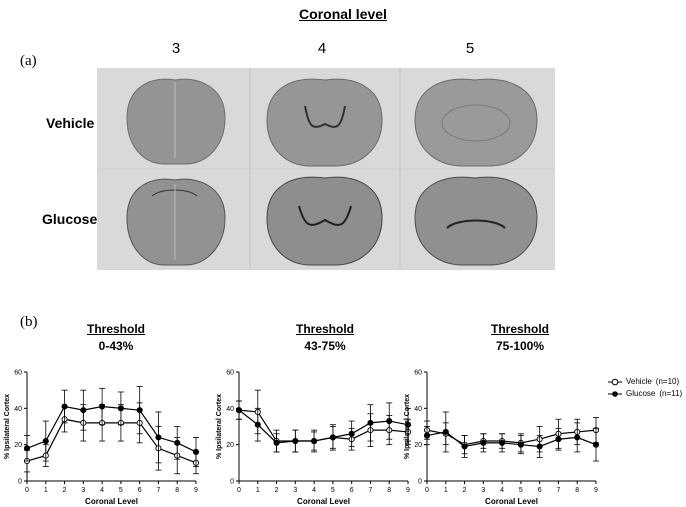 Image resolution: width=686 pixels, height=507 pixels. Describe the element at coordinates (470, 48) in the screenshot. I see `column-label-5: 5` at that location.